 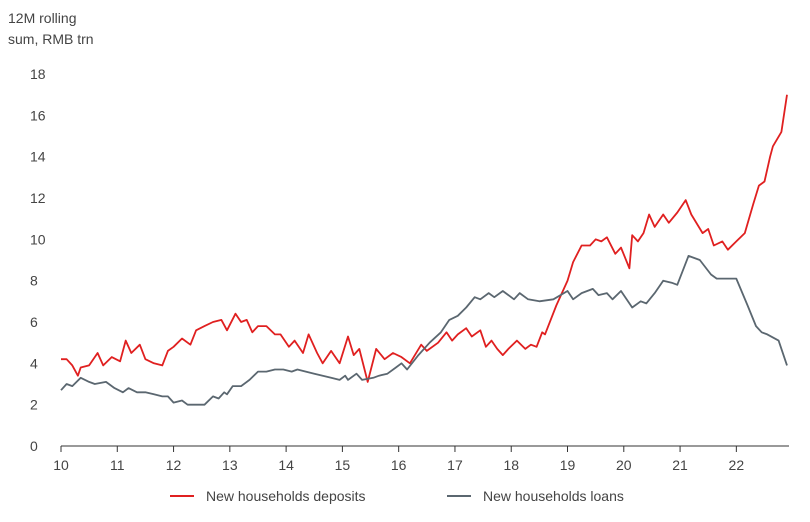 What do you see at coordinates (38, 260) in the screenshot?
I see `y-axis-ticks: 0 2 4 6 8 10 12 14 16 18` at bounding box center [38, 260].